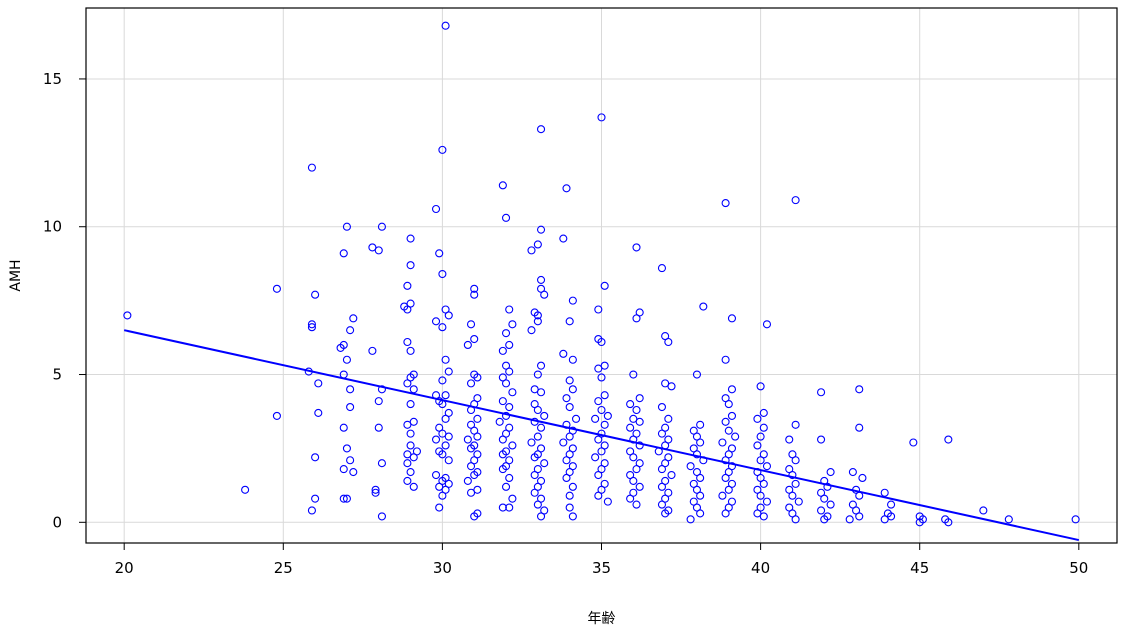 The width and height of the screenshot is (1130, 640). Describe the element at coordinates (124, 568) in the screenshot. I see `x-tick-label: 20` at that location.